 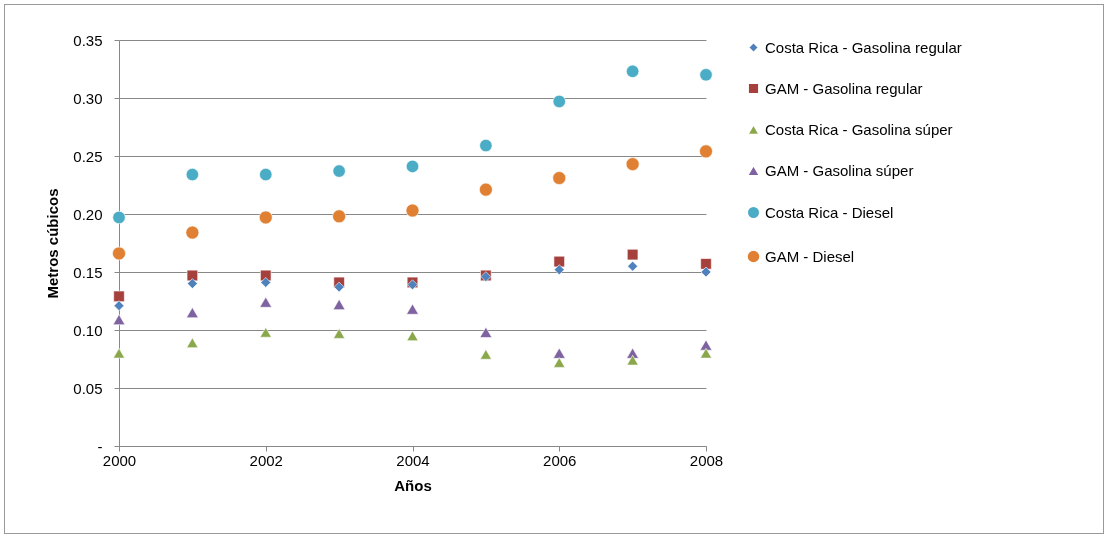 What do you see at coordinates (706, 460) in the screenshot?
I see `x-tick-label: 2008` at bounding box center [706, 460].